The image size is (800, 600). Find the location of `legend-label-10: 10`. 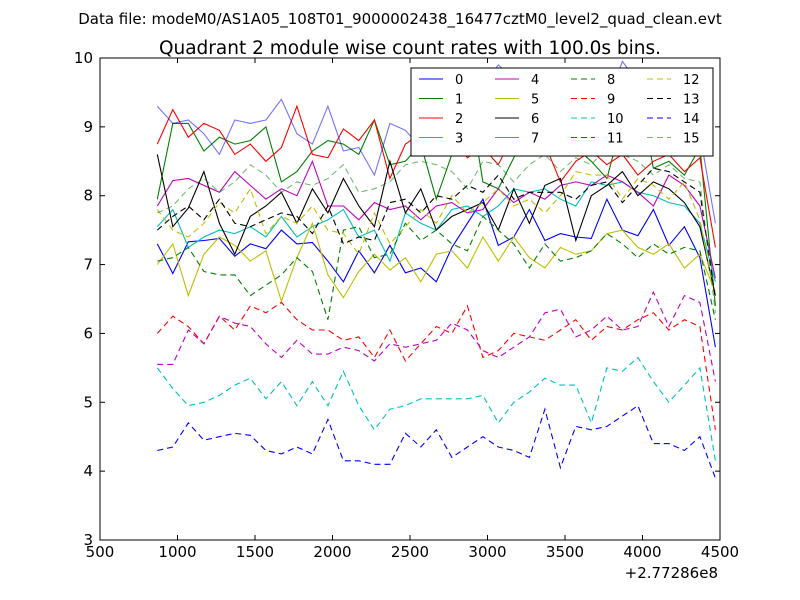

legend-label-10: 10 is located at coordinates (615, 119).